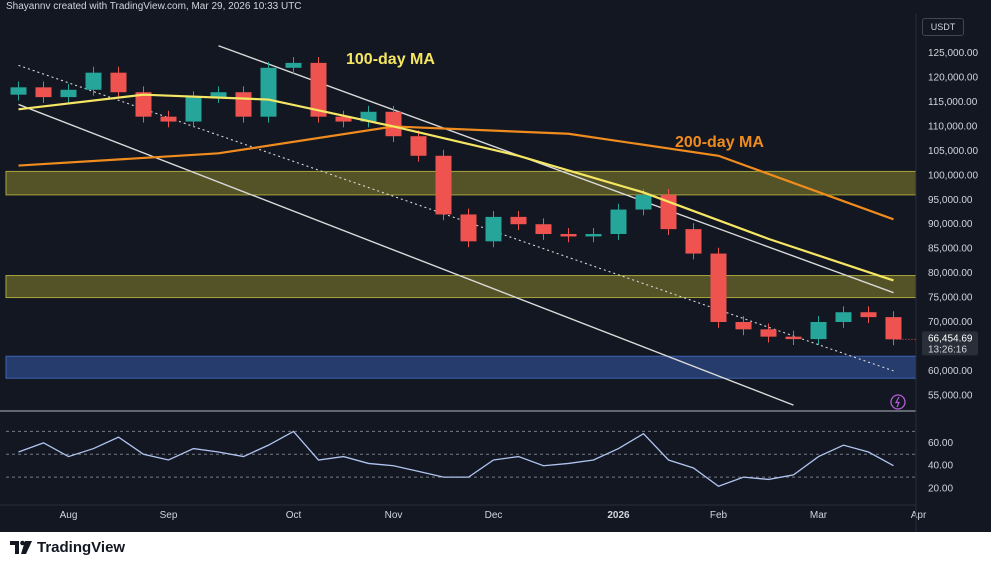 This screenshot has height=564, width=991. I want to click on brand-name: TradingView, so click(81, 547).